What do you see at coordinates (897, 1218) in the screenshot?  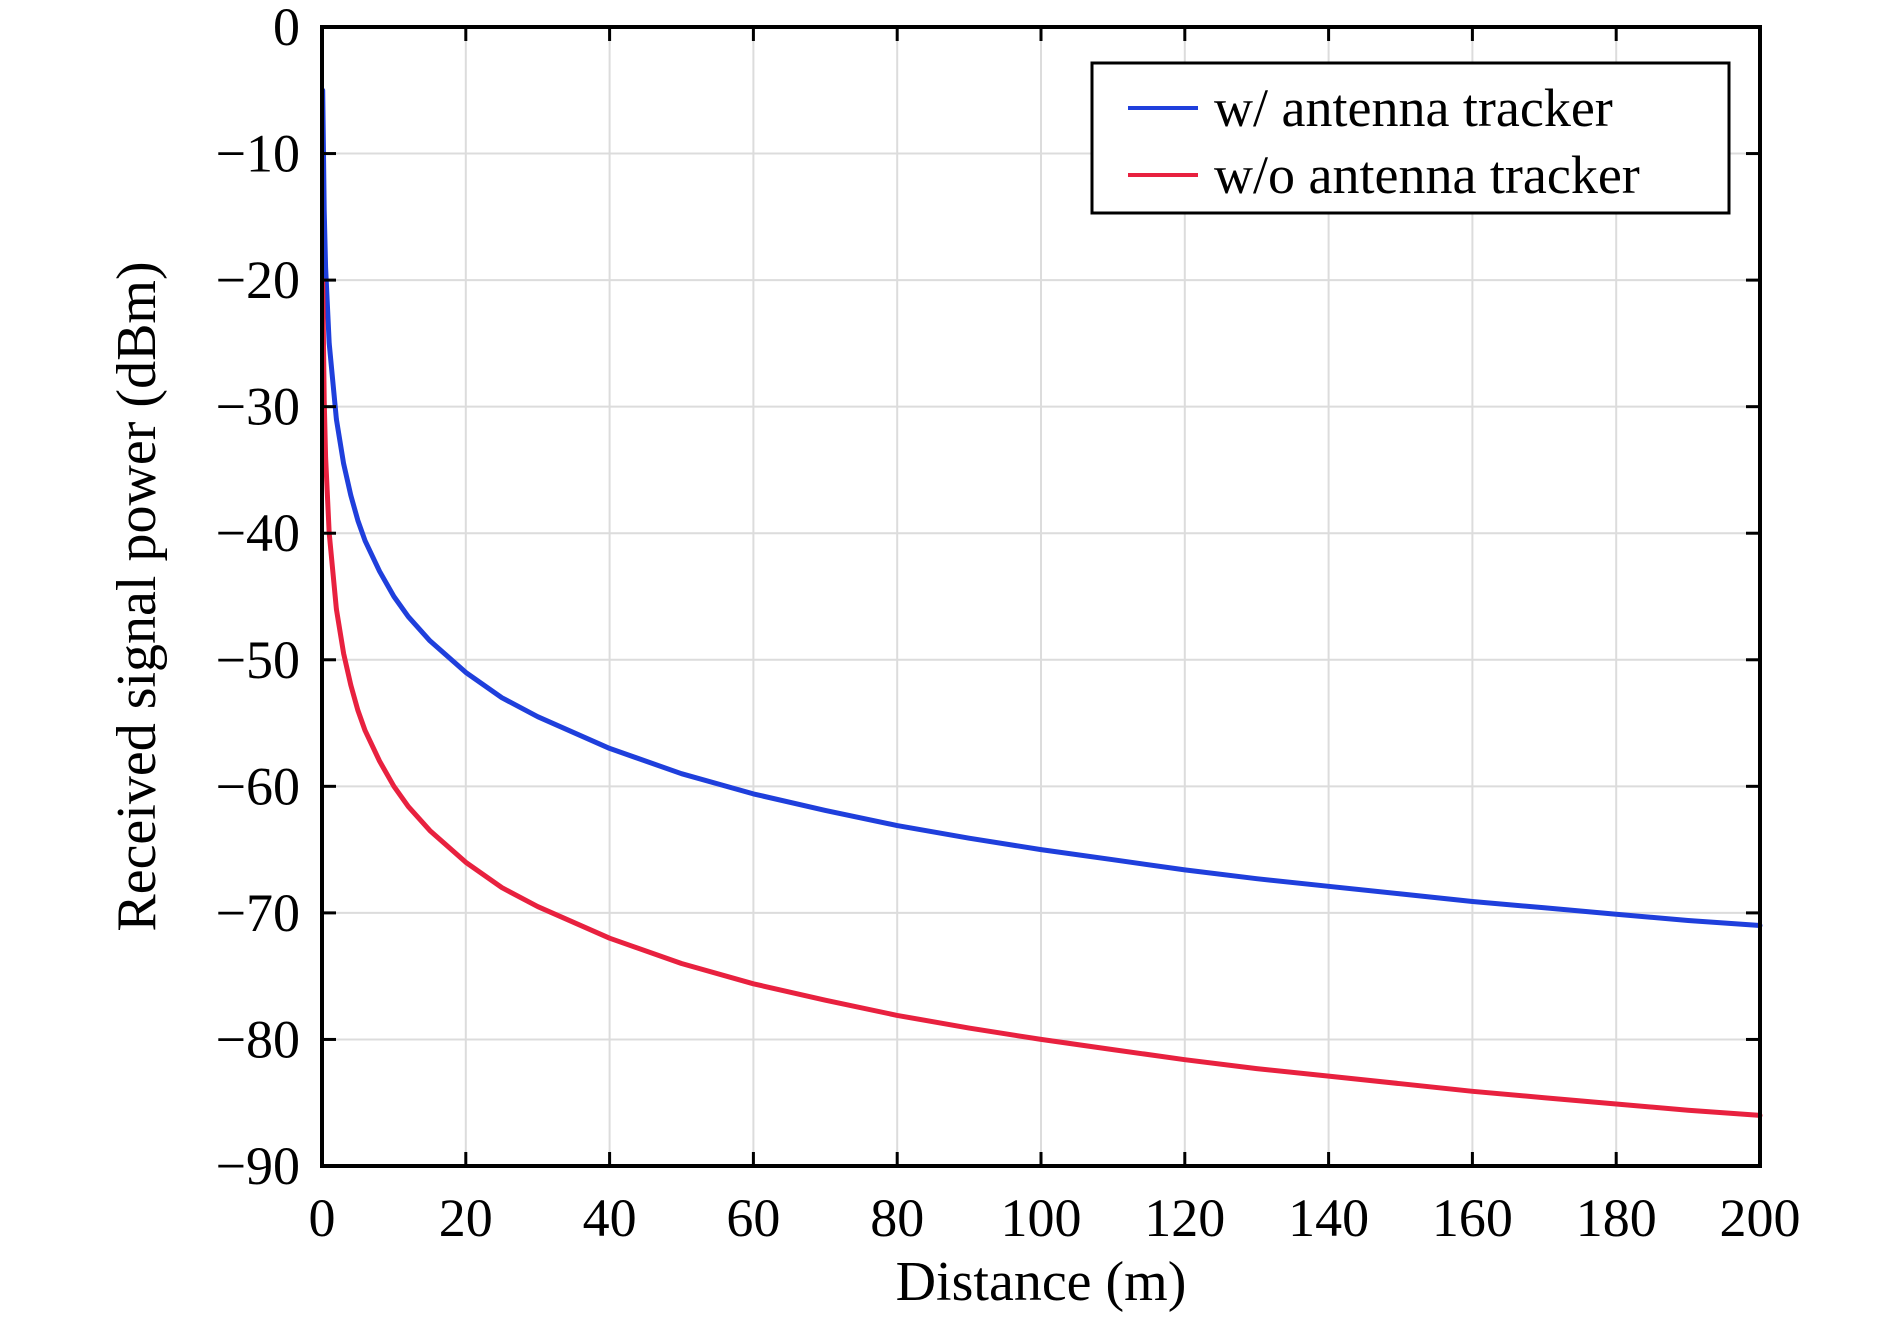 I see `x-tick-label: 80` at bounding box center [897, 1218].